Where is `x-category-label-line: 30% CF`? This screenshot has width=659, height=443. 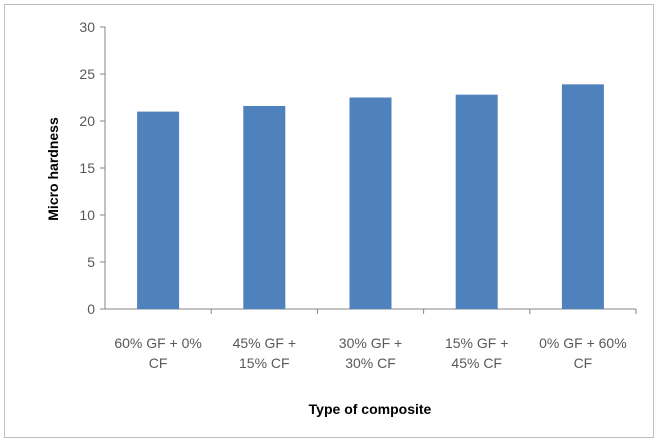 x-category-label-line: 30% CF is located at coordinates (370, 363).